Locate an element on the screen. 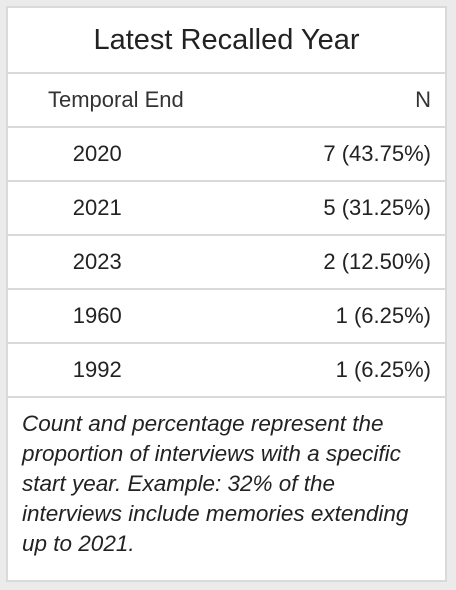 The height and width of the screenshot is (590, 456). column-header-temporal-end: Temporal End is located at coordinates (116, 100).